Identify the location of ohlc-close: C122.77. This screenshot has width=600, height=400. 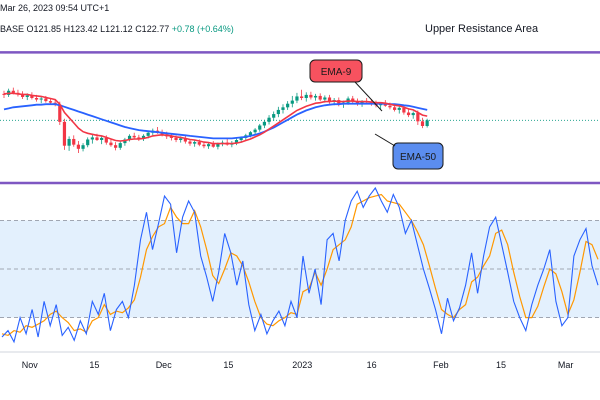
(152, 29).